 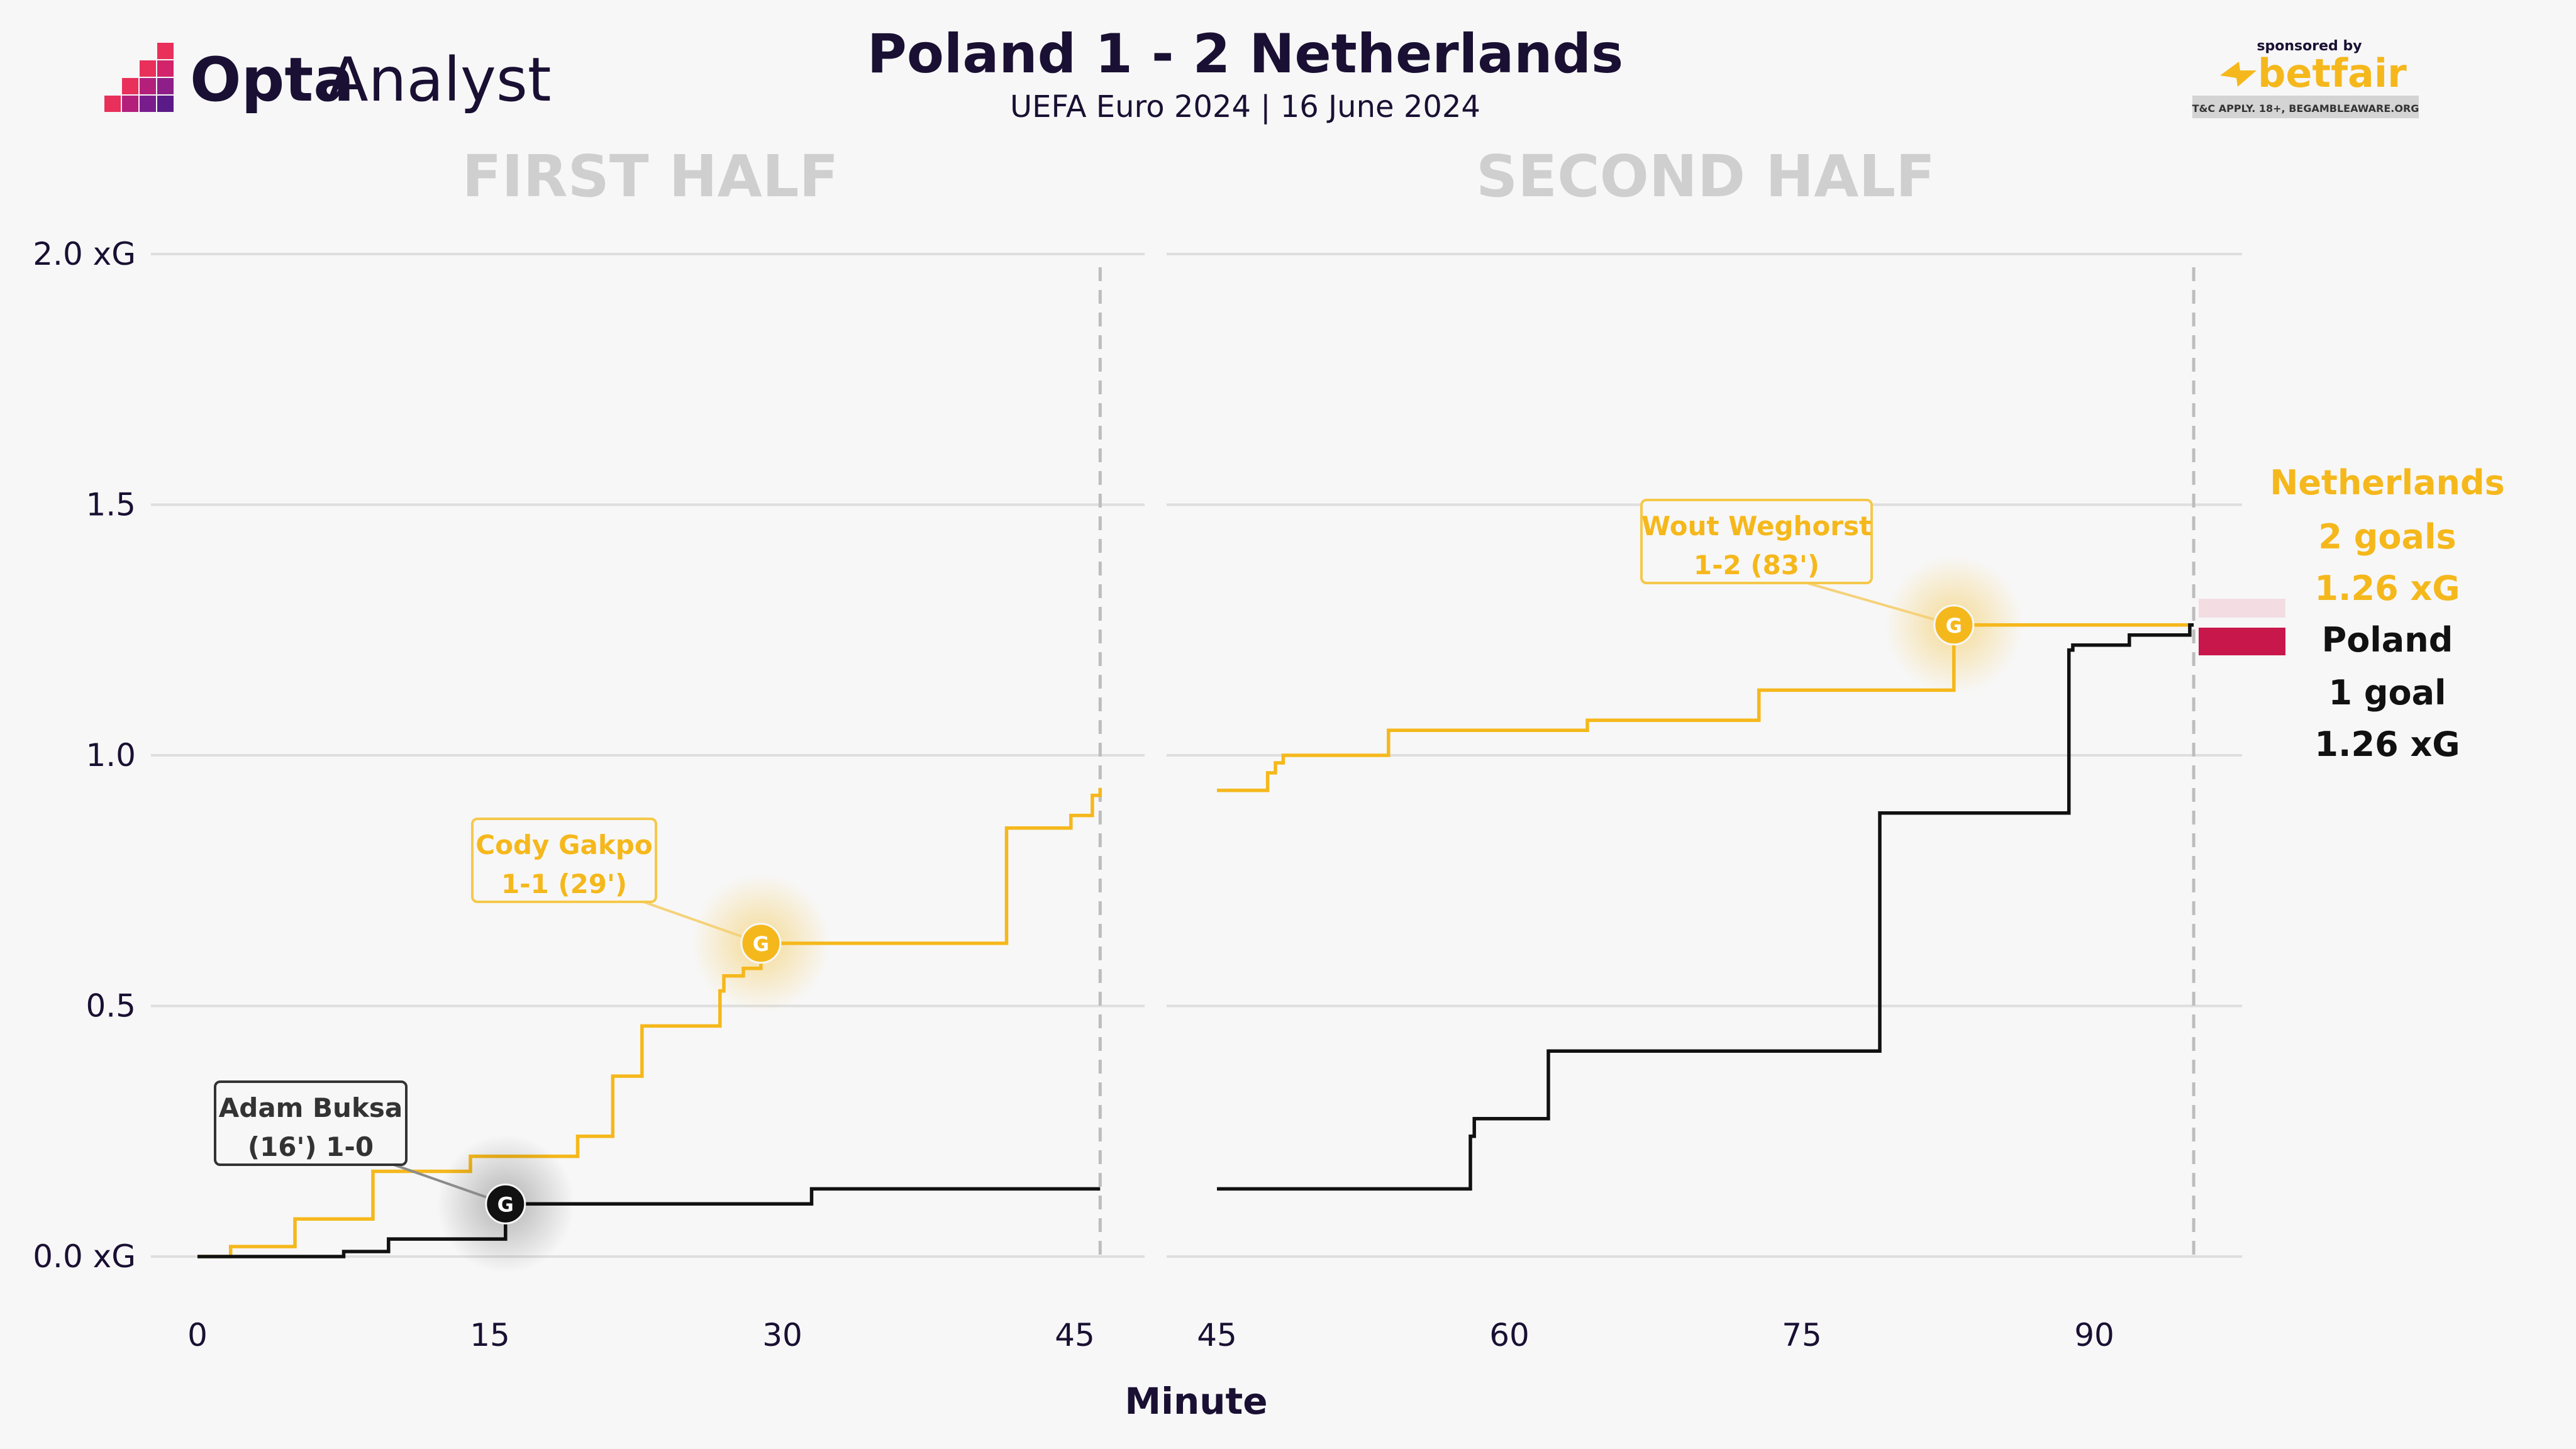 What do you see at coordinates (84, 1256) in the screenshot?
I see `y-tick-label-0: 0.0 xG` at bounding box center [84, 1256].